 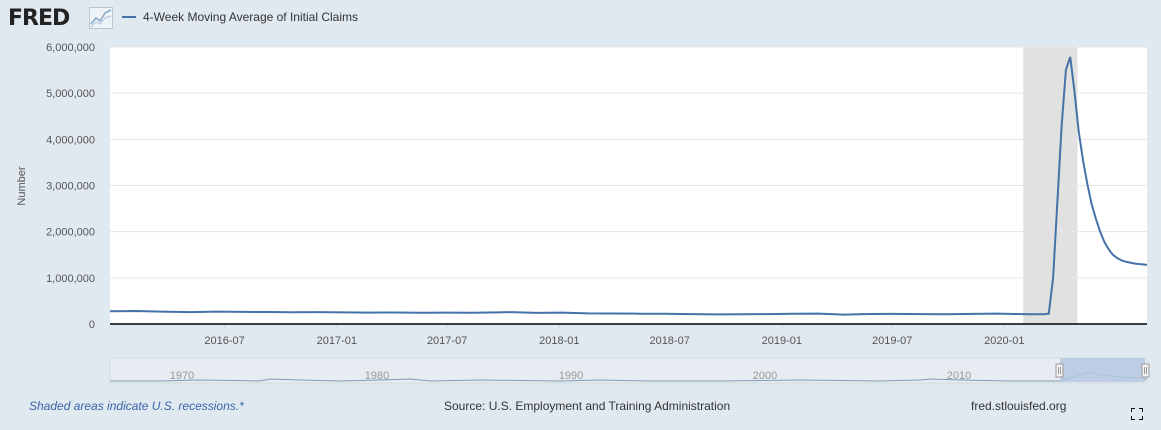 What do you see at coordinates (1102, 370) in the screenshot?
I see `navigator-selection` at bounding box center [1102, 370].